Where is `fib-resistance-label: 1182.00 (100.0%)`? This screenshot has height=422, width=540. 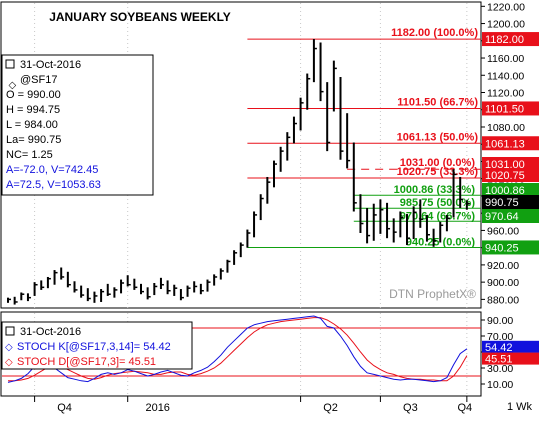 fib-resistance-label: 1182.00 (100.0%) is located at coordinates (434, 33).